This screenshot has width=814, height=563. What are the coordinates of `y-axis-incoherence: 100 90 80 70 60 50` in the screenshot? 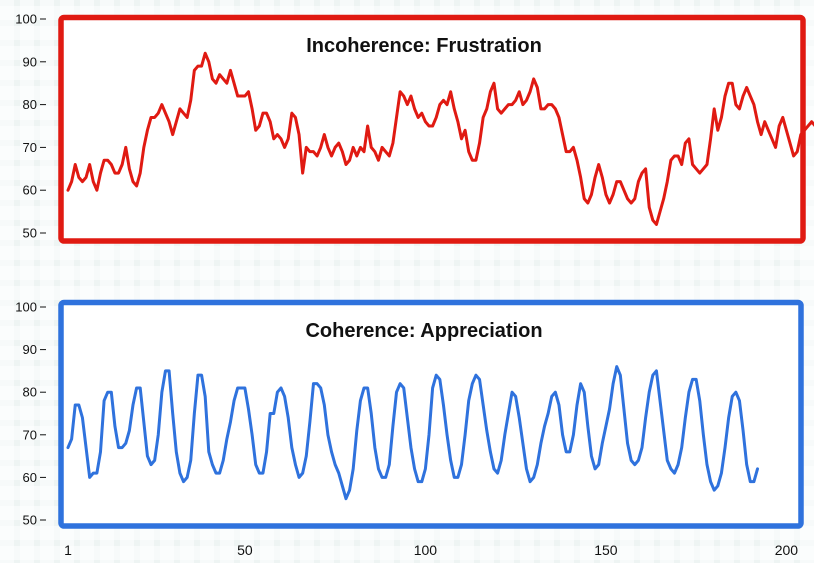 It's located at (30, 126).